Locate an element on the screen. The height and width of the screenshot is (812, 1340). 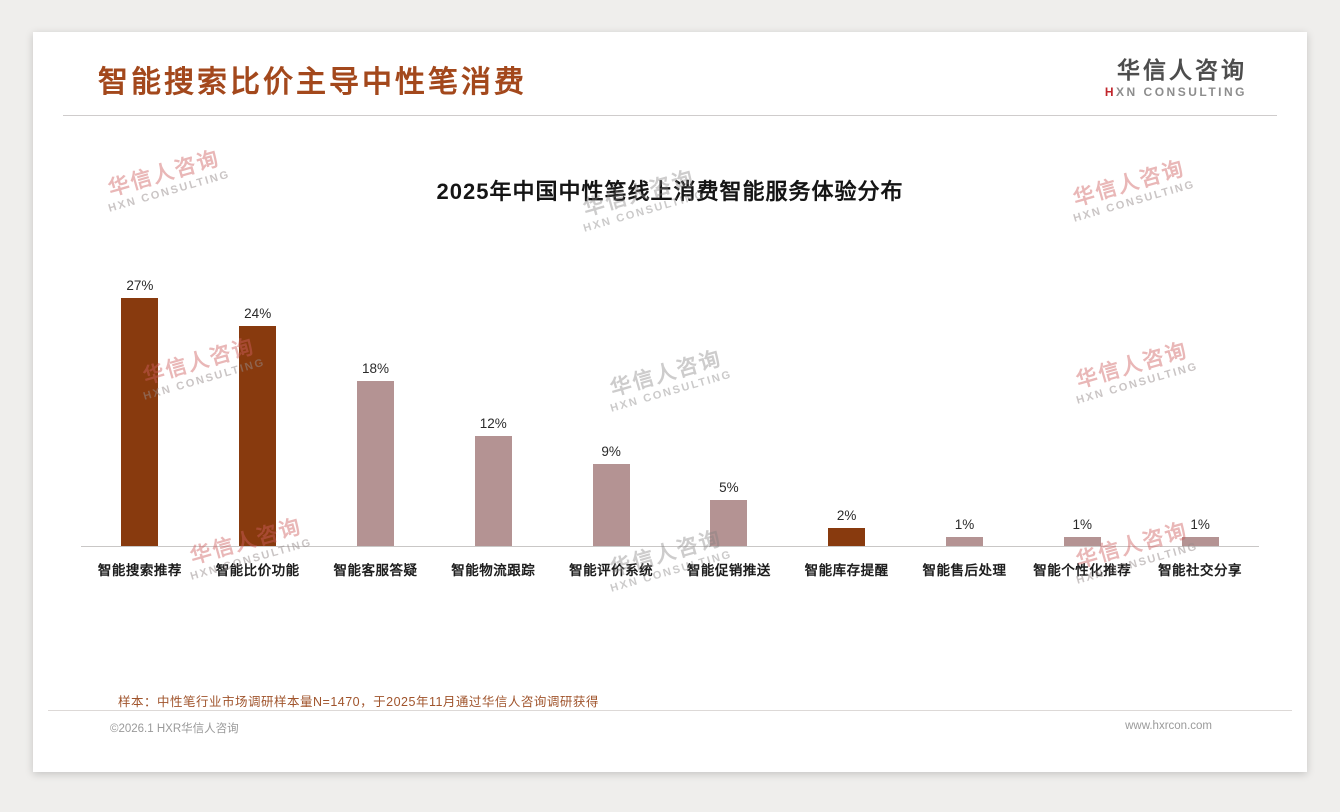
footer-website: www.hxrcon.com is located at coordinates (1168, 726).